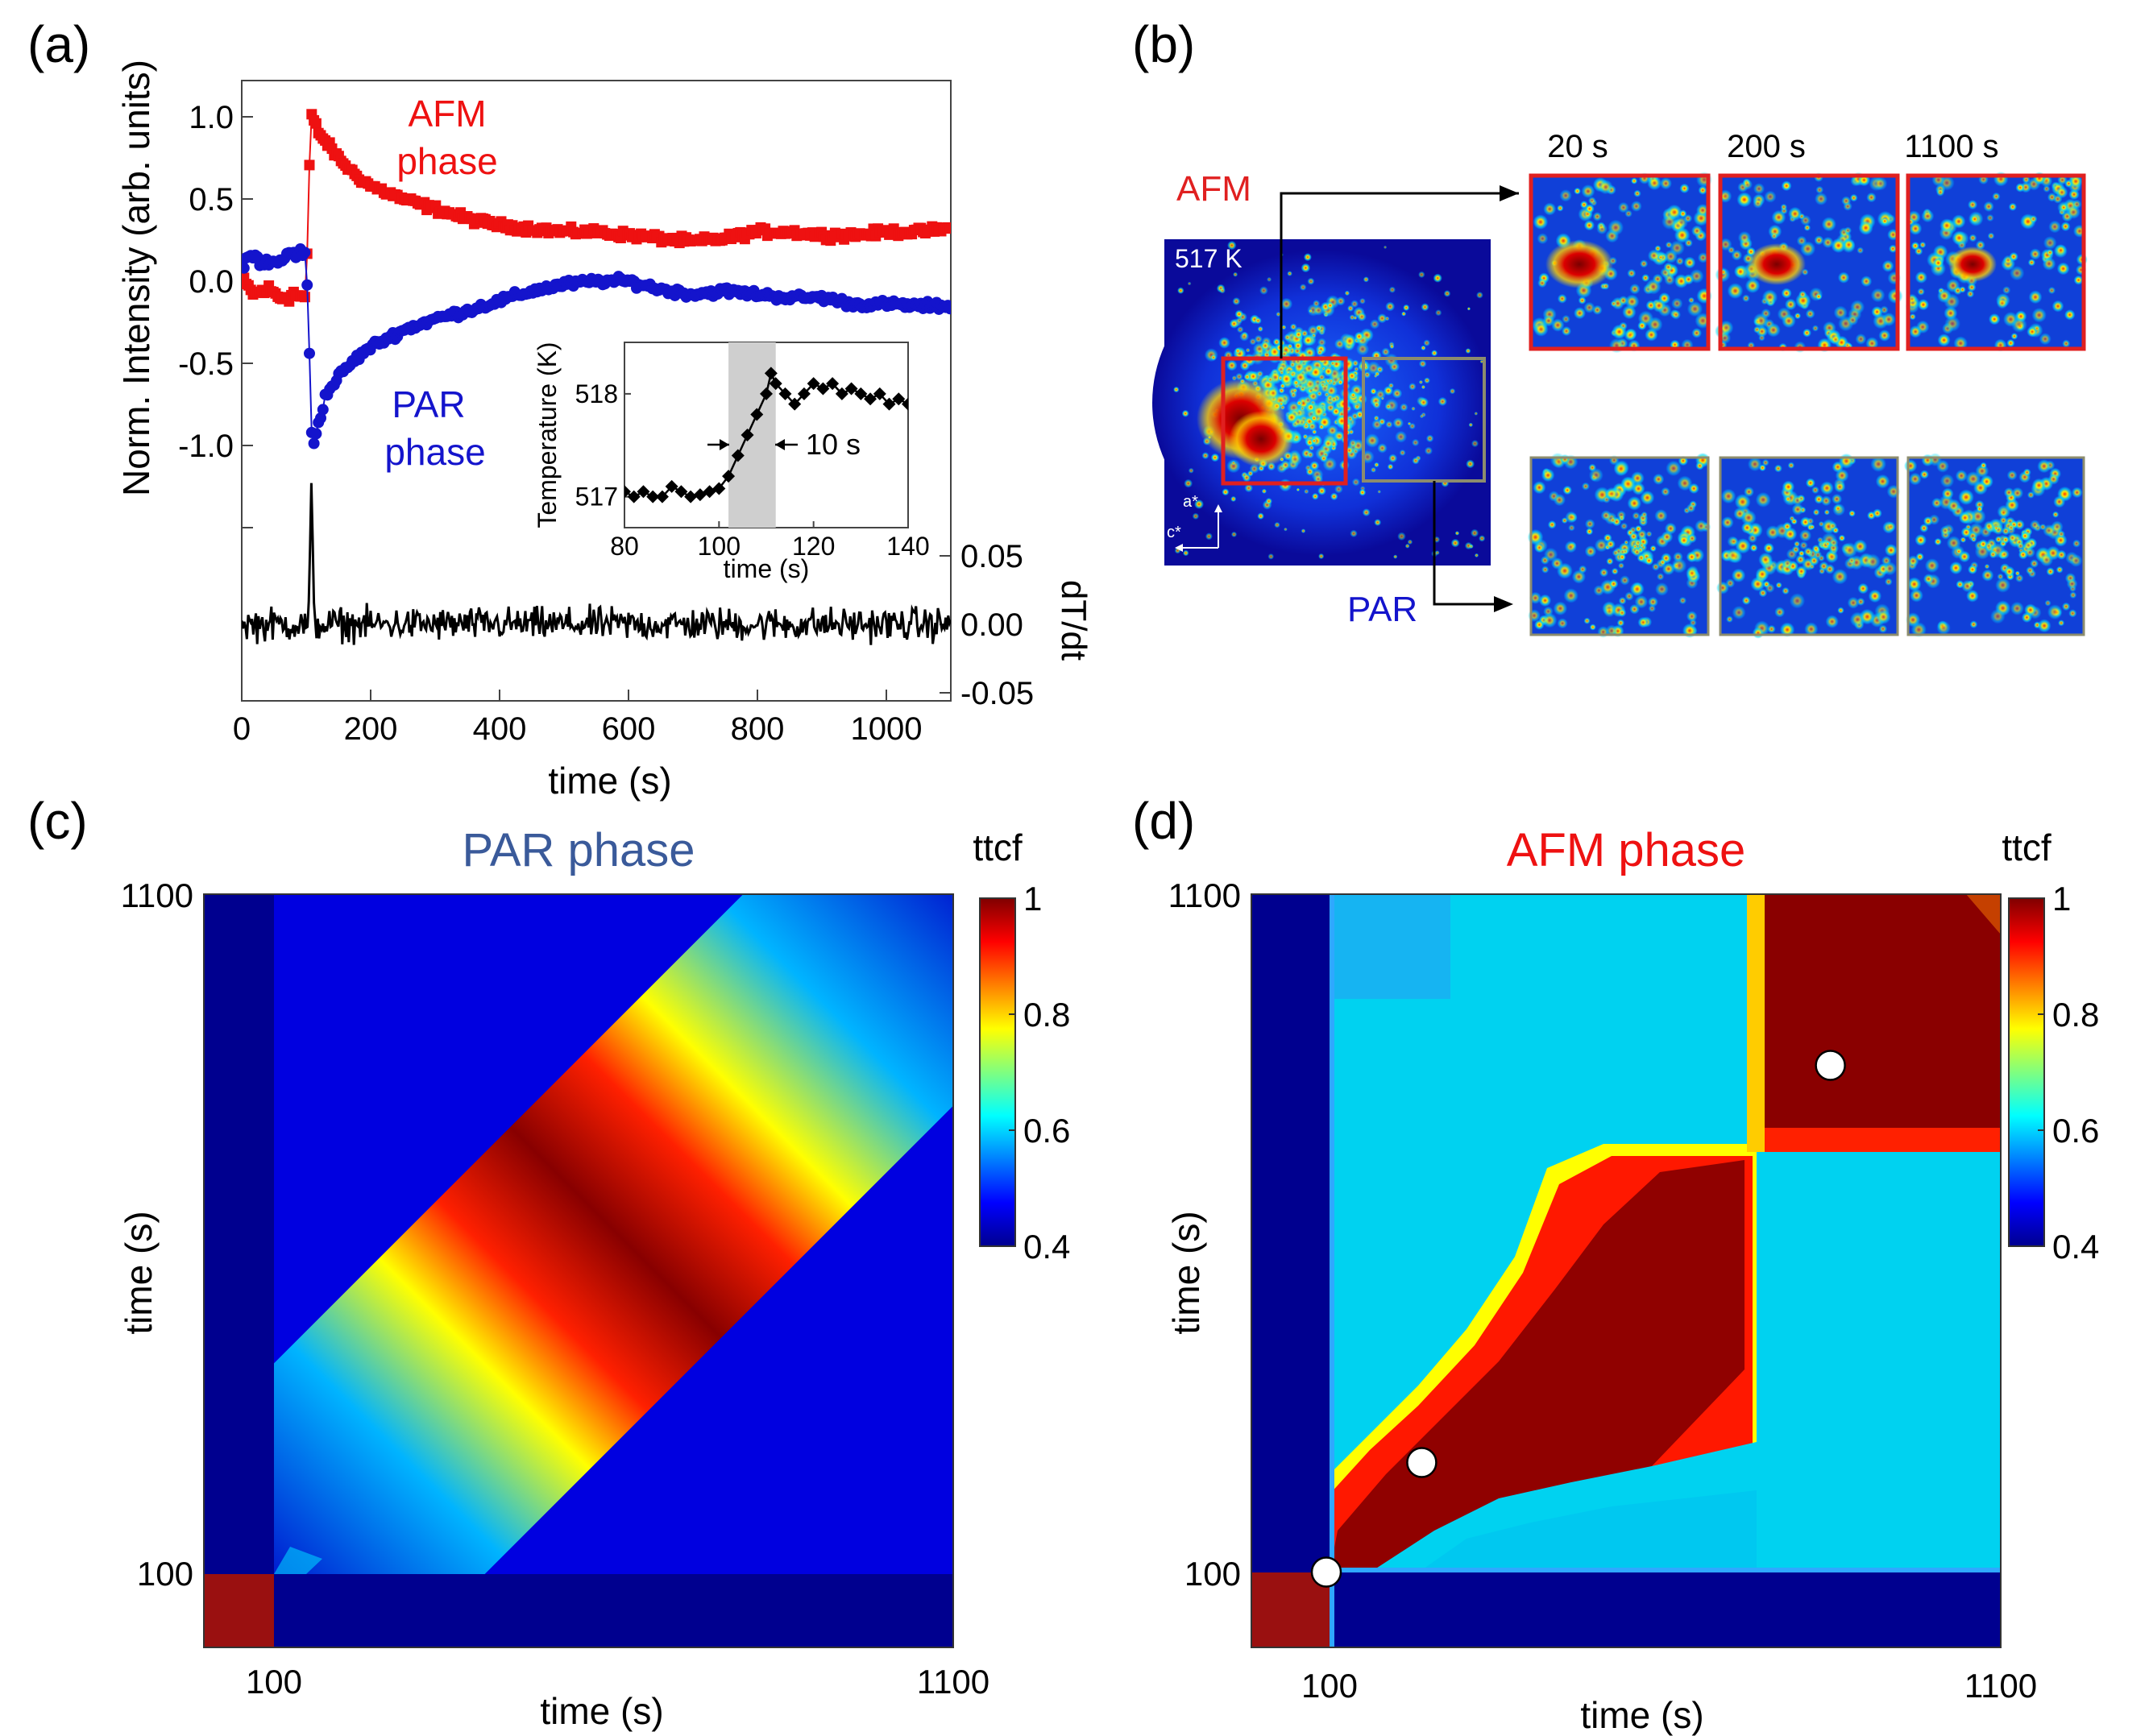 This screenshot has height=1736, width=2149. What do you see at coordinates (1466, 543) in the screenshot?
I see `par-connector` at bounding box center [1466, 543].